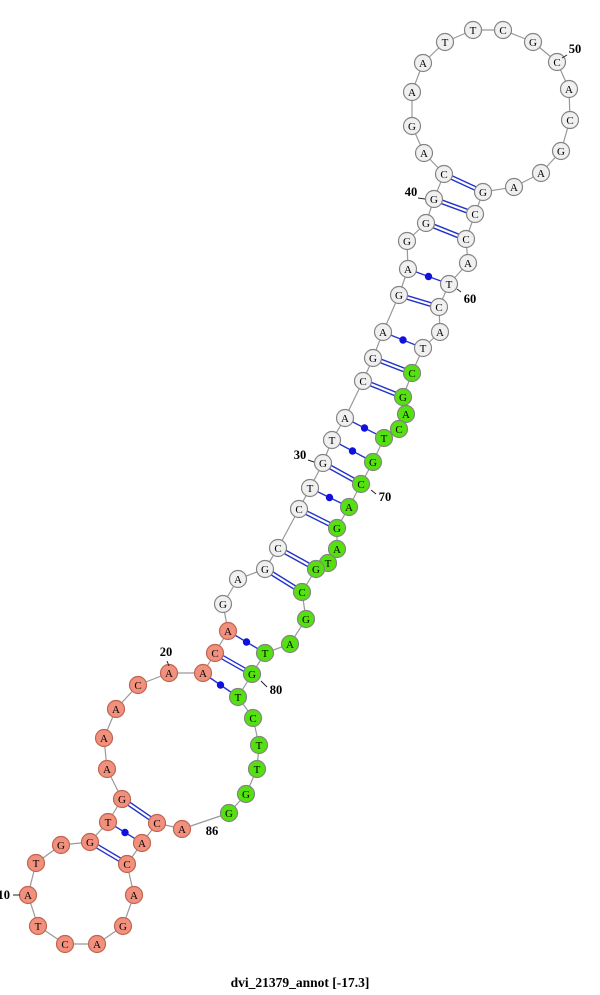 Image resolution: width=600 pixels, height=995 pixels. What do you see at coordinates (212, 831) in the screenshot?
I see `position-label-86: 86` at bounding box center [212, 831].